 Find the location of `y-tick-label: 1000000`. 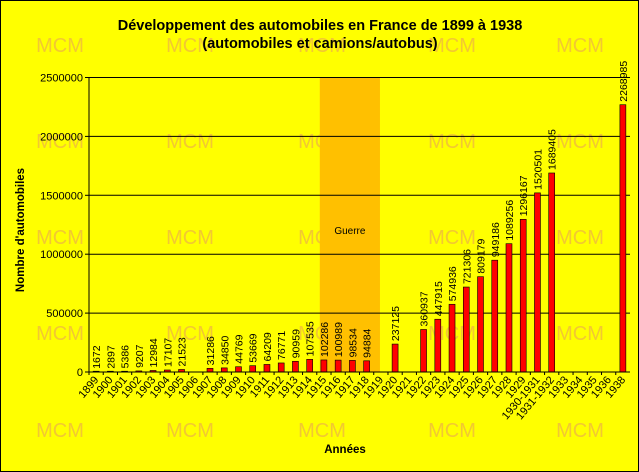

y-tick-label: 1000000 is located at coordinates (61, 255).